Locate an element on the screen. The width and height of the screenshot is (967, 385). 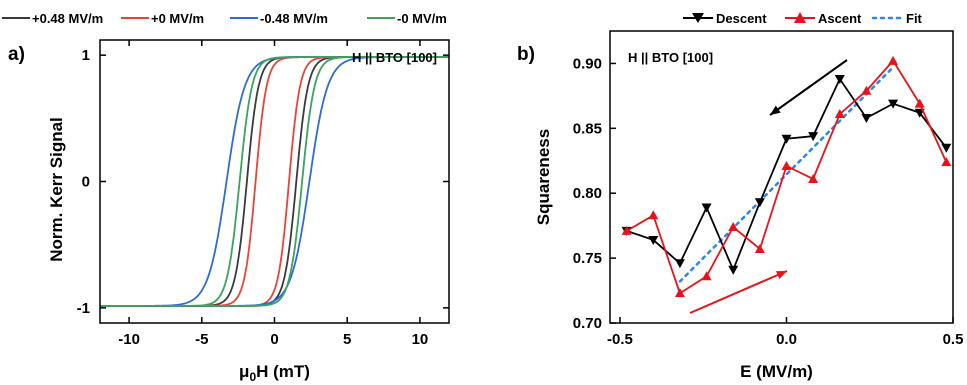
legend-marker-ascent is located at coordinates (800, 17).